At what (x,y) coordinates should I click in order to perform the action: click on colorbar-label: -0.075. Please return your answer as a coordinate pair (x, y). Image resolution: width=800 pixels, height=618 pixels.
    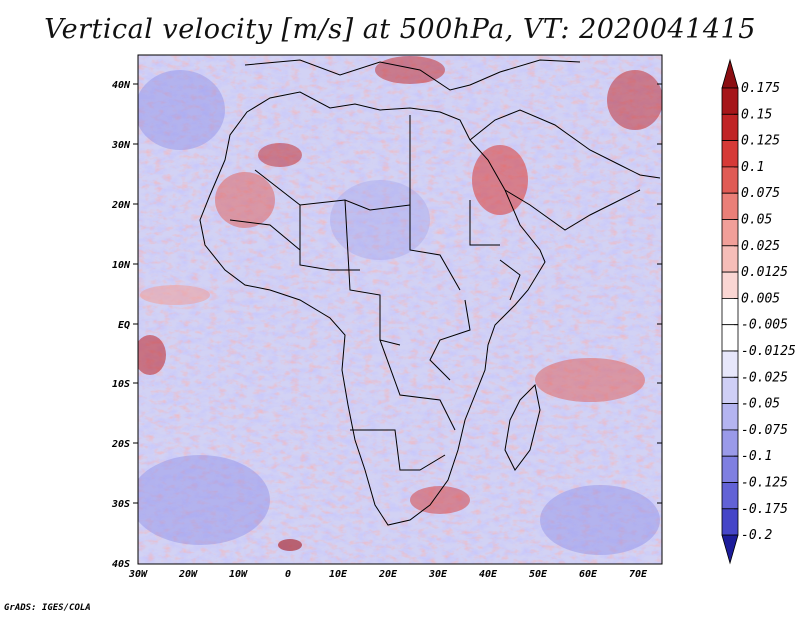
    Looking at the image, I should click on (764, 430).